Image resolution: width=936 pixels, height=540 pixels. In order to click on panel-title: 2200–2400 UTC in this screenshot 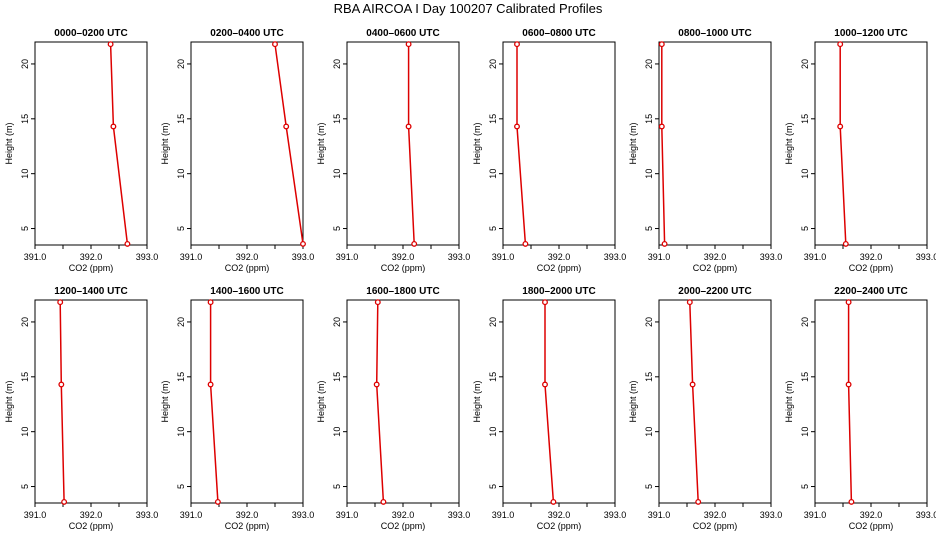, I will do `click(870, 291)`.